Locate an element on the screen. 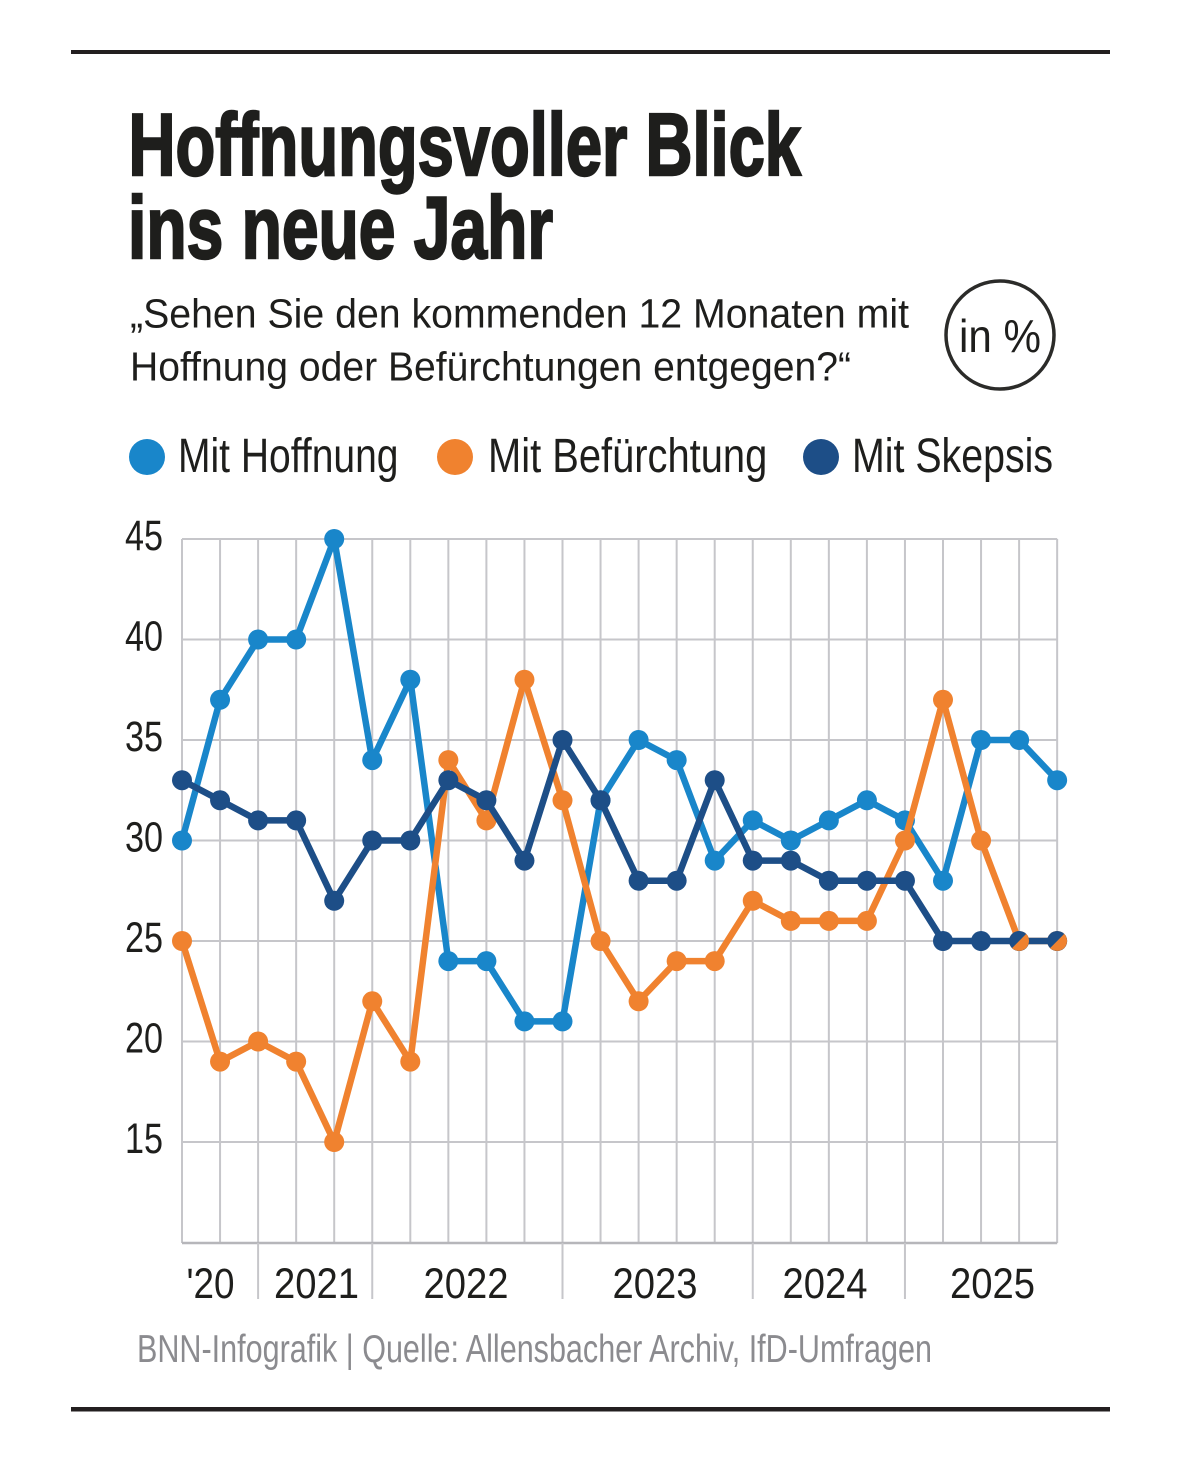 Image resolution: width=1179 pixels, height=1458 pixels. svg-text: Mit Befürchtung is located at coordinates (627, 456).